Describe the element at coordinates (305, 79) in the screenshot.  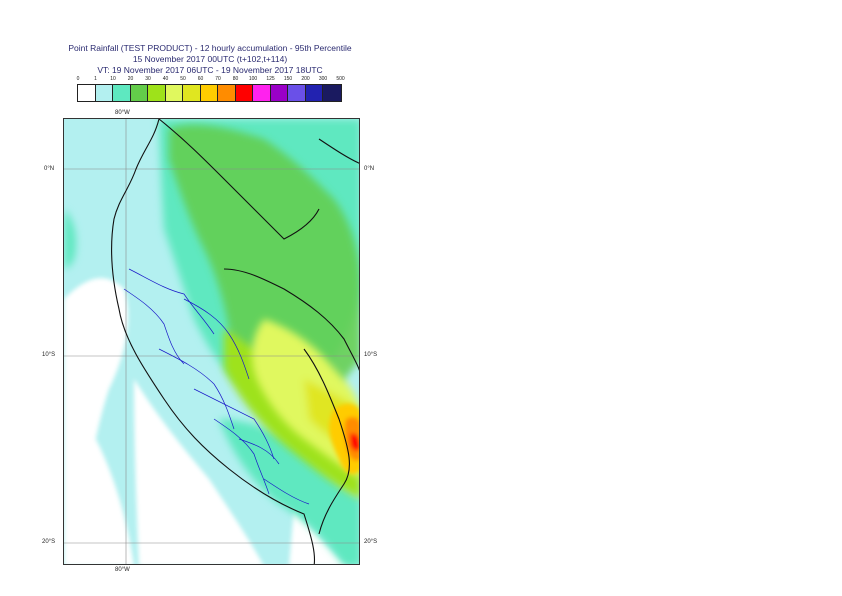
I see `legend-tick-200: 200` at that location.